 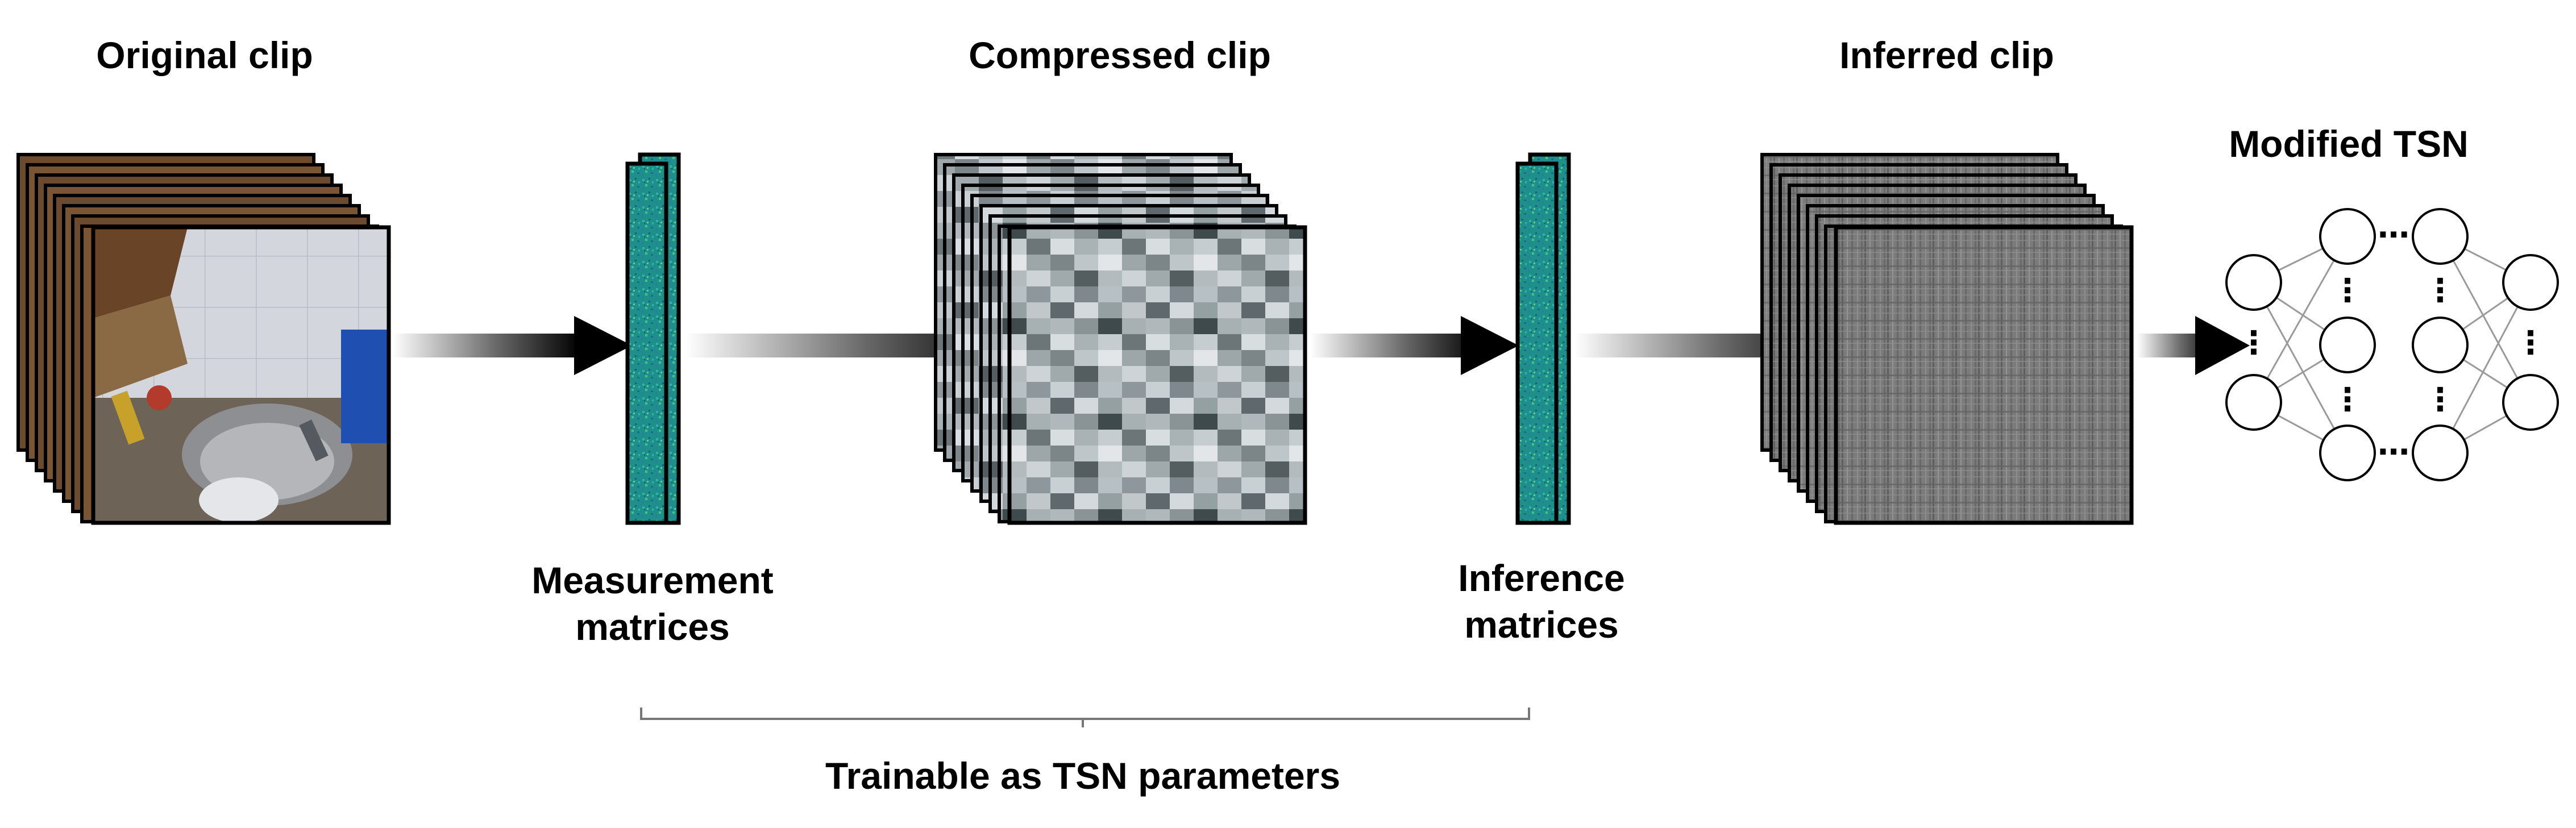 What do you see at coordinates (1984, 375) in the screenshot?
I see `inferred-frame-front` at bounding box center [1984, 375].